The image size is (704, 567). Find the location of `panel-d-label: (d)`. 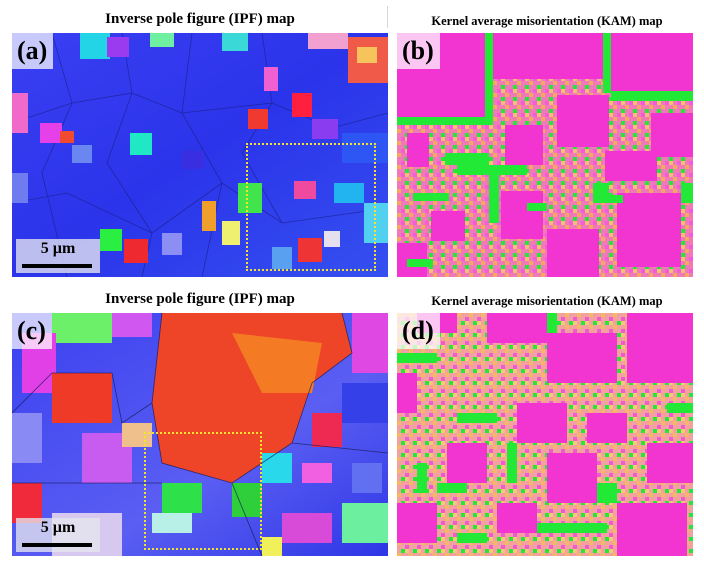

panel-d-label: (d) is located at coordinates (418, 331).